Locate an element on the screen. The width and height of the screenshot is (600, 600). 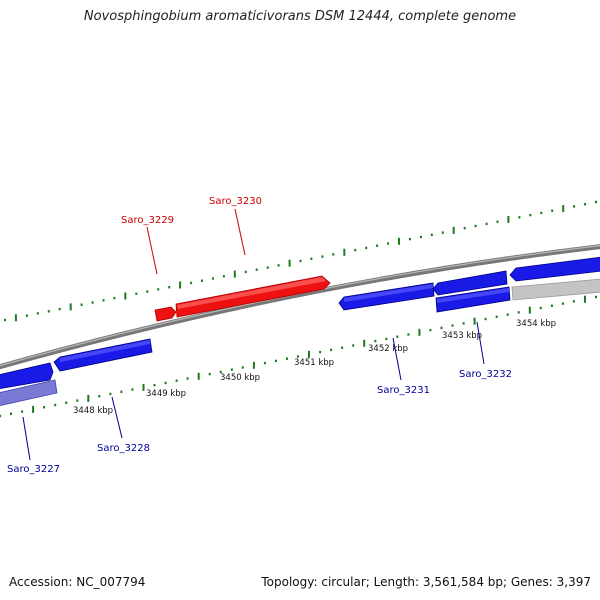
scale-label: 3448 kbp is located at coordinates (93, 411).